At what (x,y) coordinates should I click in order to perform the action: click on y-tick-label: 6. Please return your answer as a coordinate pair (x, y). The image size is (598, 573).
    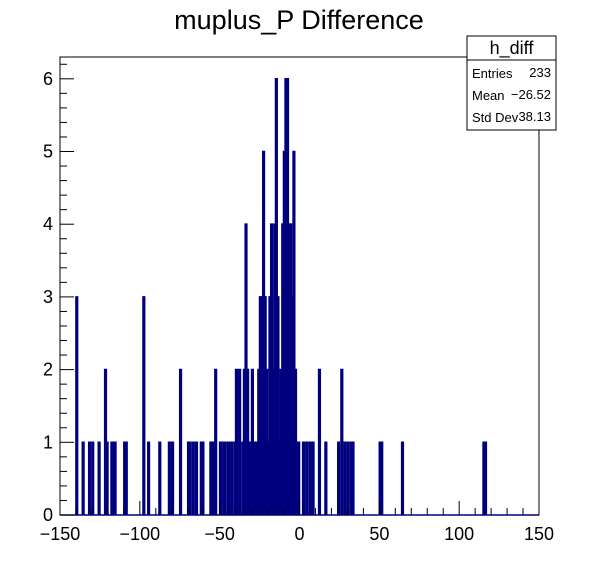
    Looking at the image, I should click on (48, 79).